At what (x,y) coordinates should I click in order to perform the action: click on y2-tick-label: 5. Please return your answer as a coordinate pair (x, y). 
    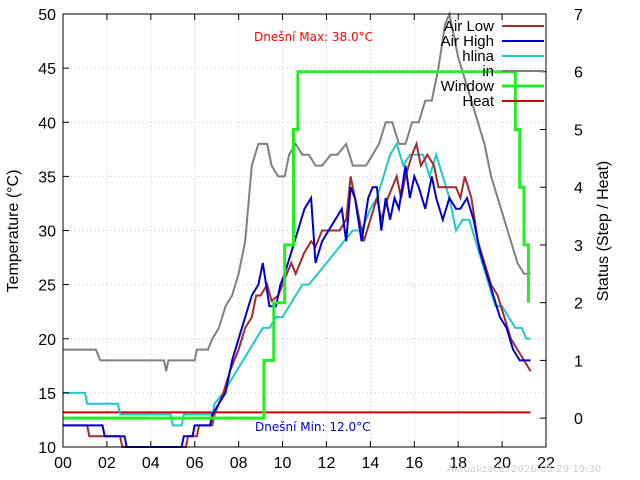
    Looking at the image, I should click on (578, 130).